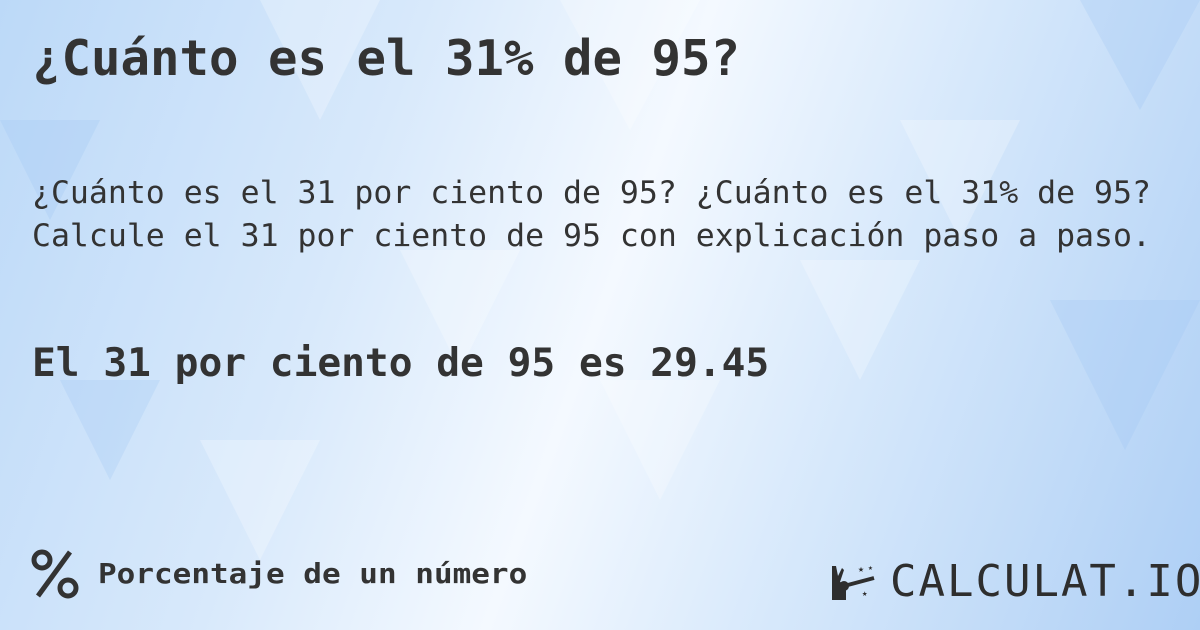  What do you see at coordinates (401, 363) in the screenshot?
I see `result-text: El 31 por ciento de 95 es 29.45` at bounding box center [401, 363].